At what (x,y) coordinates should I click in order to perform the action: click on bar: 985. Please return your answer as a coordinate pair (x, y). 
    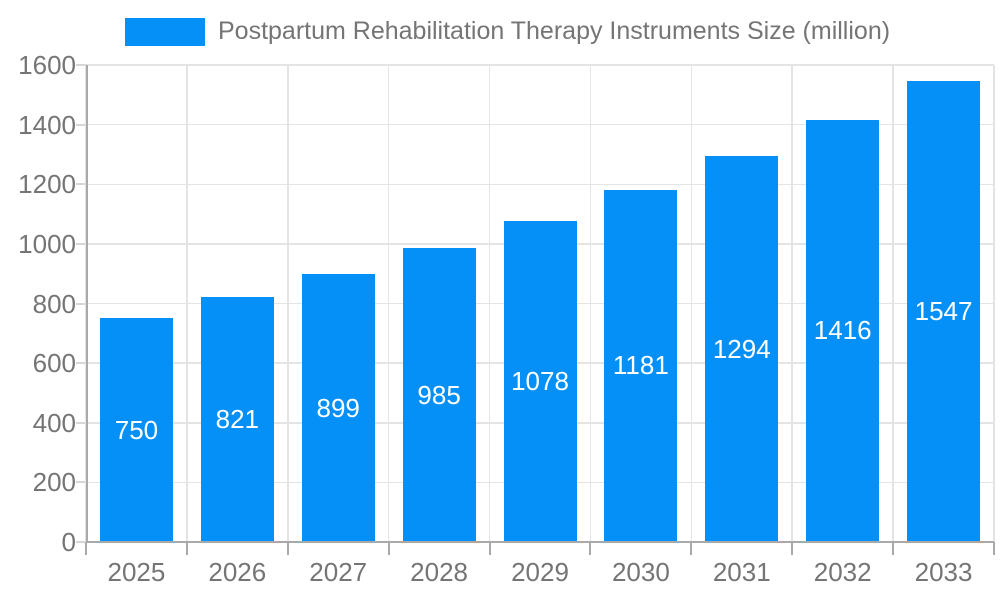
    Looking at the image, I should click on (439, 395).